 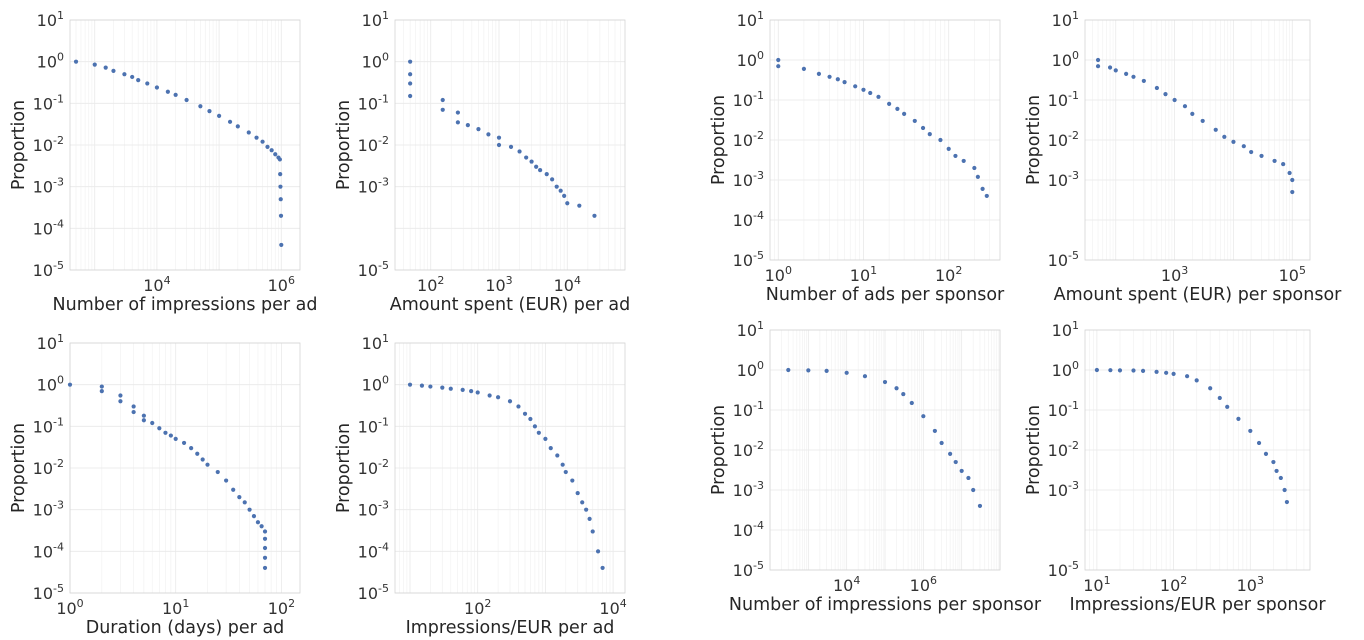 I want to click on x-axis-label: Number of impressions per ad, so click(x=185, y=305).